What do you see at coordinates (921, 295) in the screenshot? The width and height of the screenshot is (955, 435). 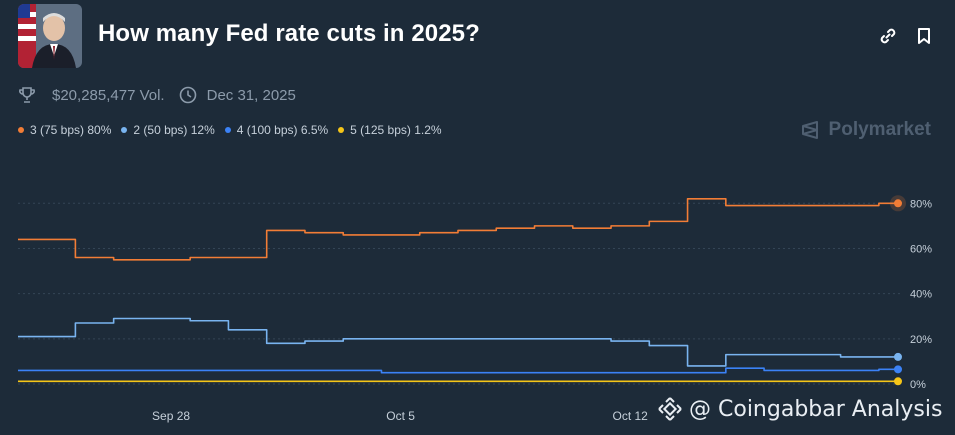 I see `y-tick-label: 40%` at bounding box center [921, 295].